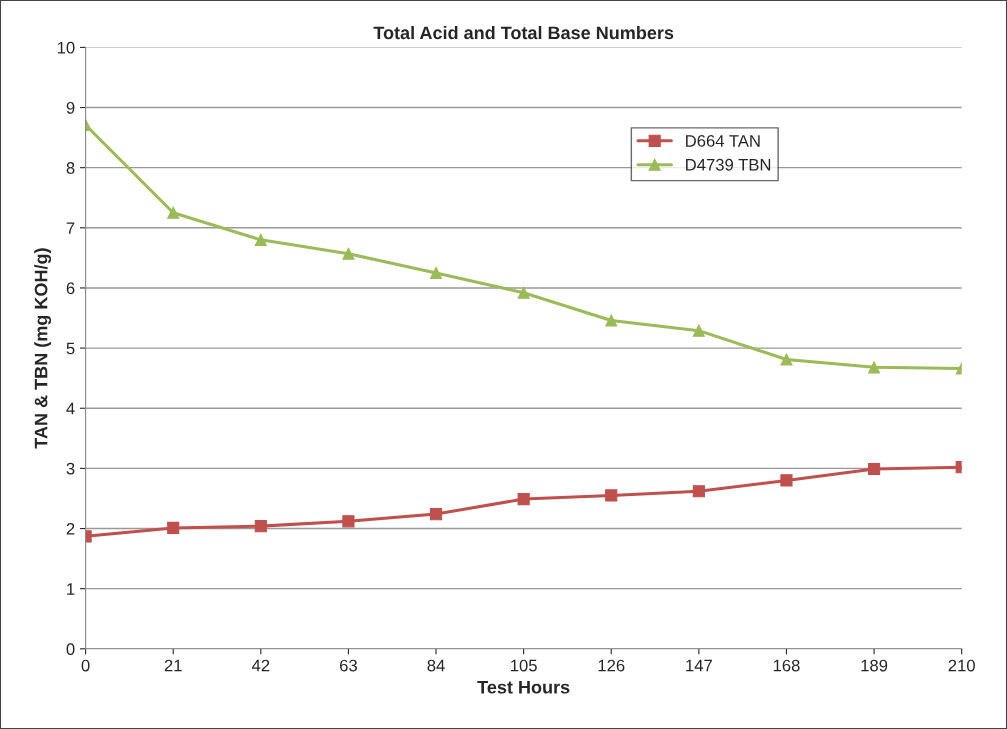 This screenshot has height=729, width=1007. What do you see at coordinates (43, 348) in the screenshot?
I see `y-axis-title: TAN & TBN (mg KOH/g)` at bounding box center [43, 348].